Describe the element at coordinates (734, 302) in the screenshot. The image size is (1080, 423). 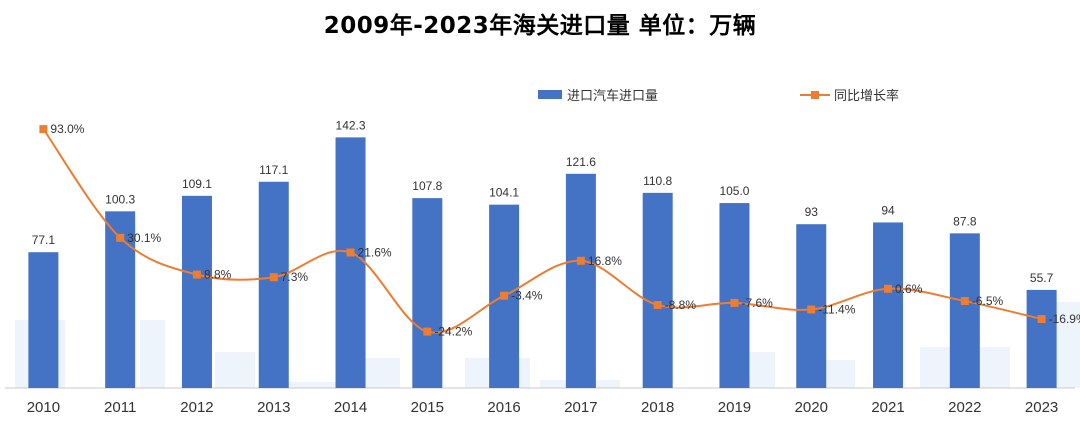
I see `line-marker-2019` at that location.